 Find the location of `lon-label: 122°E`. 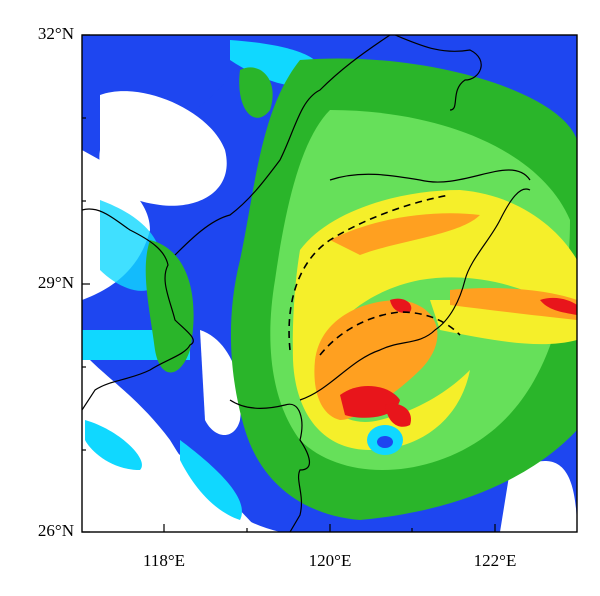

lon-label: 122°E is located at coordinates (495, 560).